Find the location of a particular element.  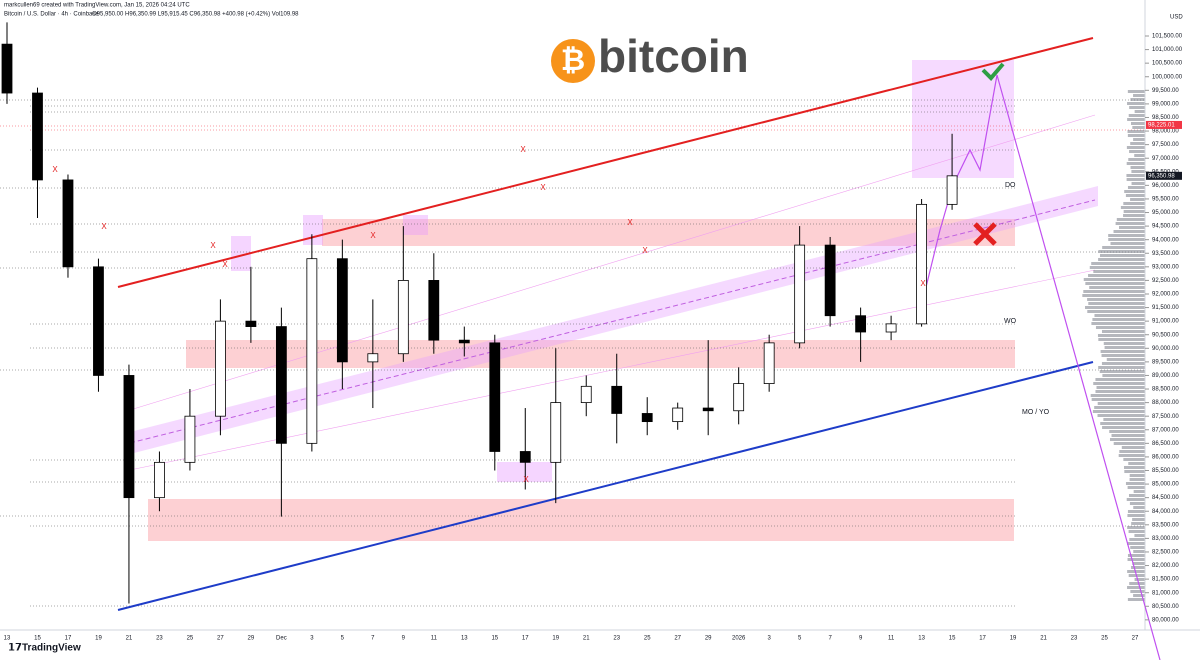

y-tick-label: 92,000.00 is located at coordinates (1165, 295).